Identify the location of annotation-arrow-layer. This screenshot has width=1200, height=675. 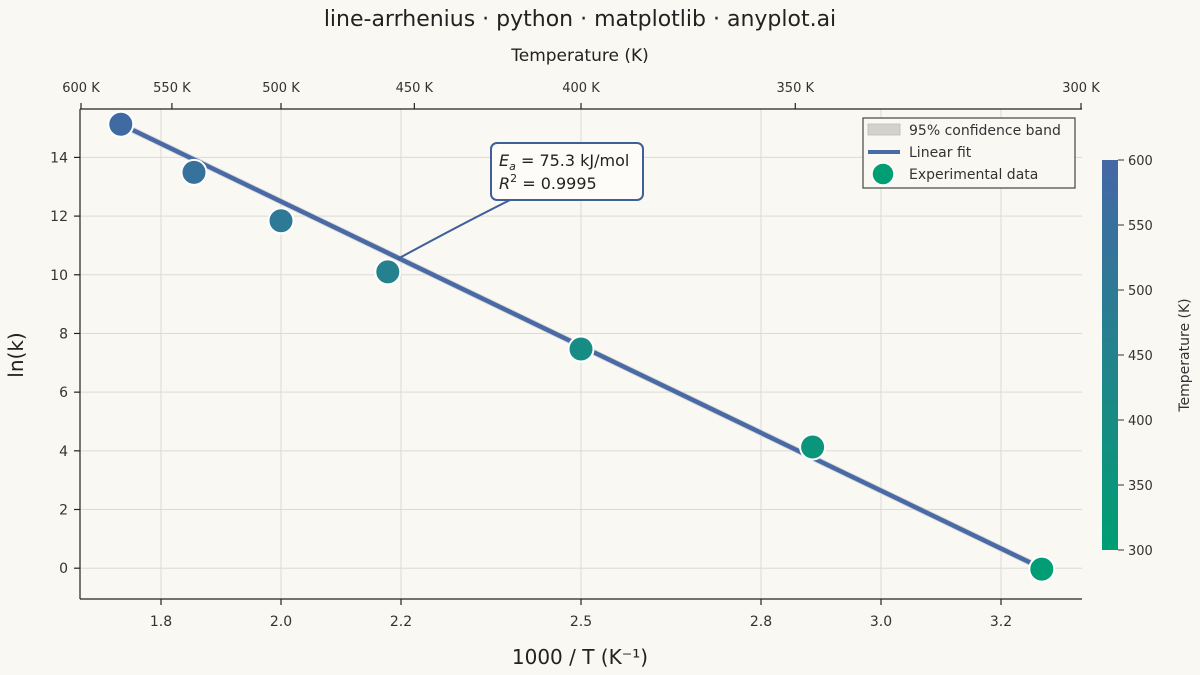
(454, 229).